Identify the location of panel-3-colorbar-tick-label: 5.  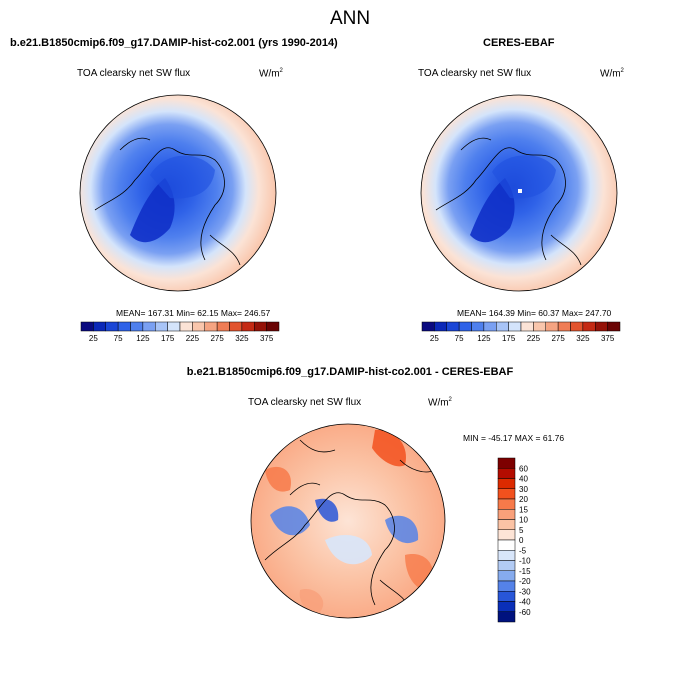
(521, 530).